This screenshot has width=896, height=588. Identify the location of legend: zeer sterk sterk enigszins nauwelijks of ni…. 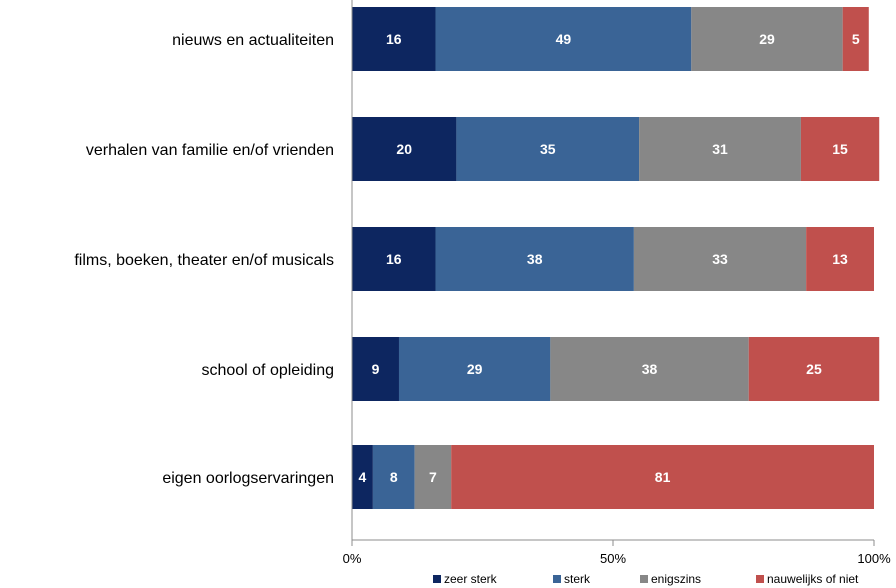
(646, 579).